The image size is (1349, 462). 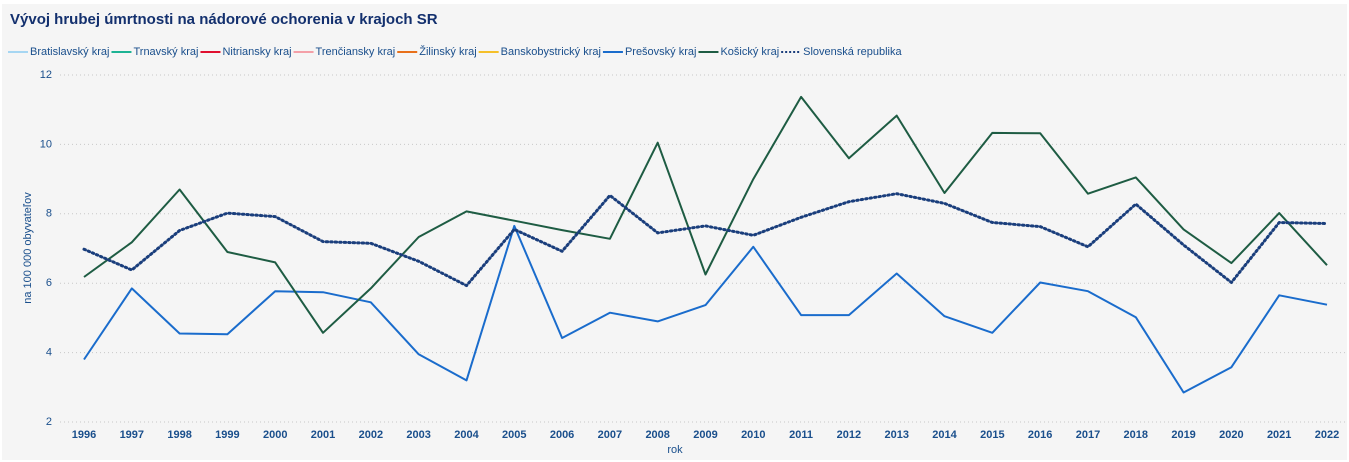 I want to click on x-tick-label: 2008, so click(x=657, y=435).